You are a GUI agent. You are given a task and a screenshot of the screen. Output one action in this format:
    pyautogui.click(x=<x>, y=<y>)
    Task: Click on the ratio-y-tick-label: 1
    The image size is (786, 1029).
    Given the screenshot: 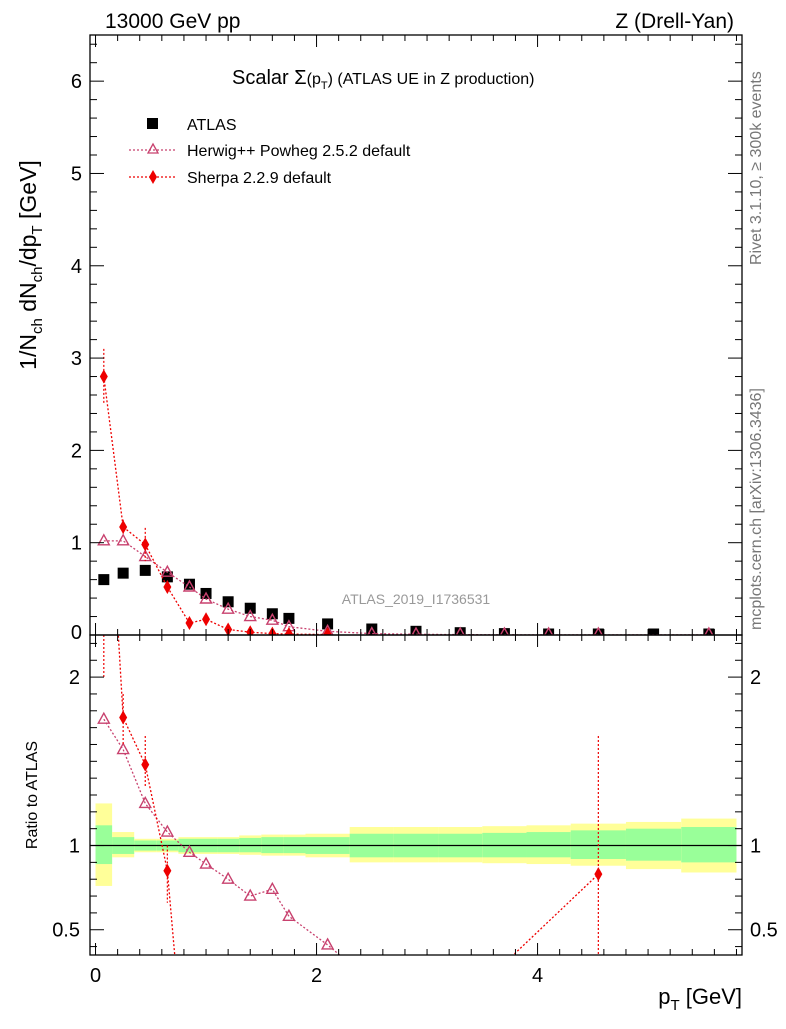 What is the action you would take?
    pyautogui.click(x=74, y=847)
    